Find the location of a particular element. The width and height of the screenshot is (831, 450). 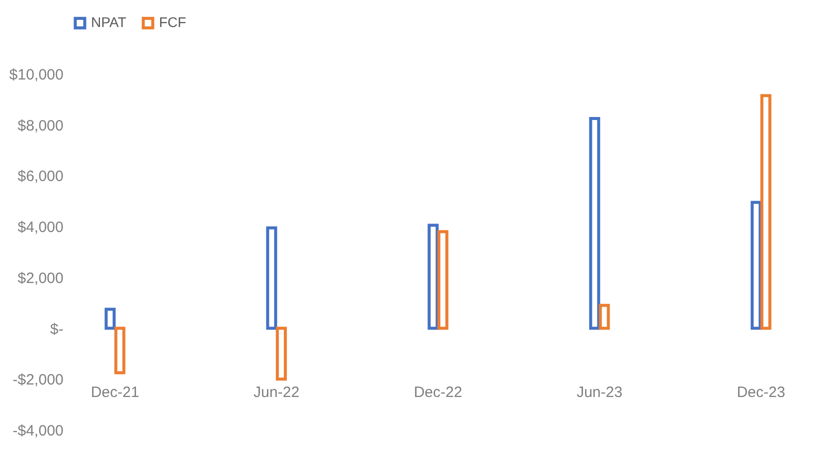

y-tick-label: $6,000 is located at coordinates (41, 177).